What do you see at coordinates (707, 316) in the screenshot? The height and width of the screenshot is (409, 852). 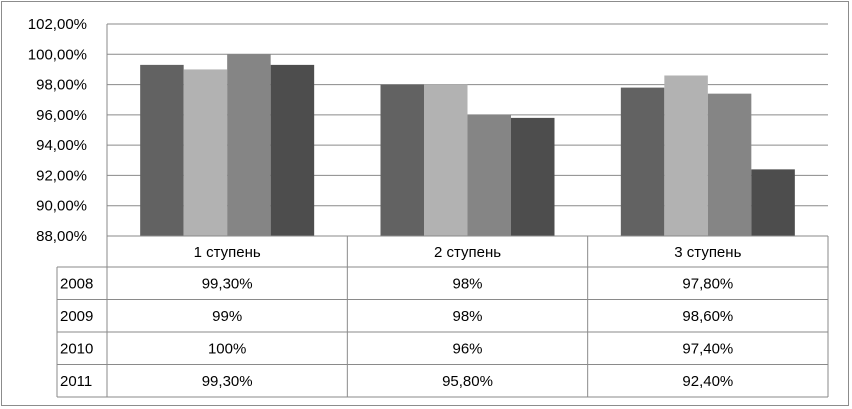 I see `table-cell: 98,60%` at bounding box center [707, 316].